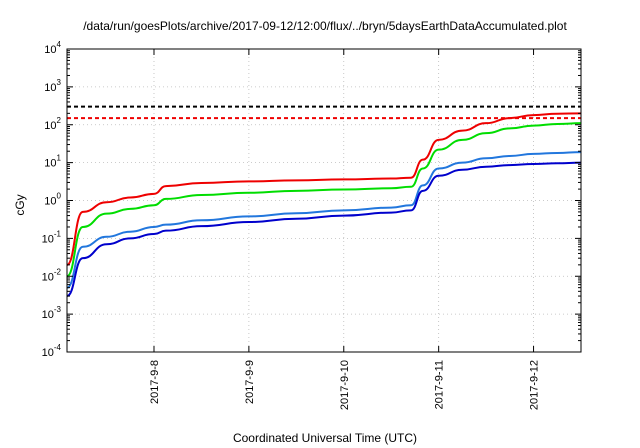  What do you see at coordinates (52, 351) in the screenshot?
I see `y-tick-label: 10⁻⁴` at bounding box center [52, 351].